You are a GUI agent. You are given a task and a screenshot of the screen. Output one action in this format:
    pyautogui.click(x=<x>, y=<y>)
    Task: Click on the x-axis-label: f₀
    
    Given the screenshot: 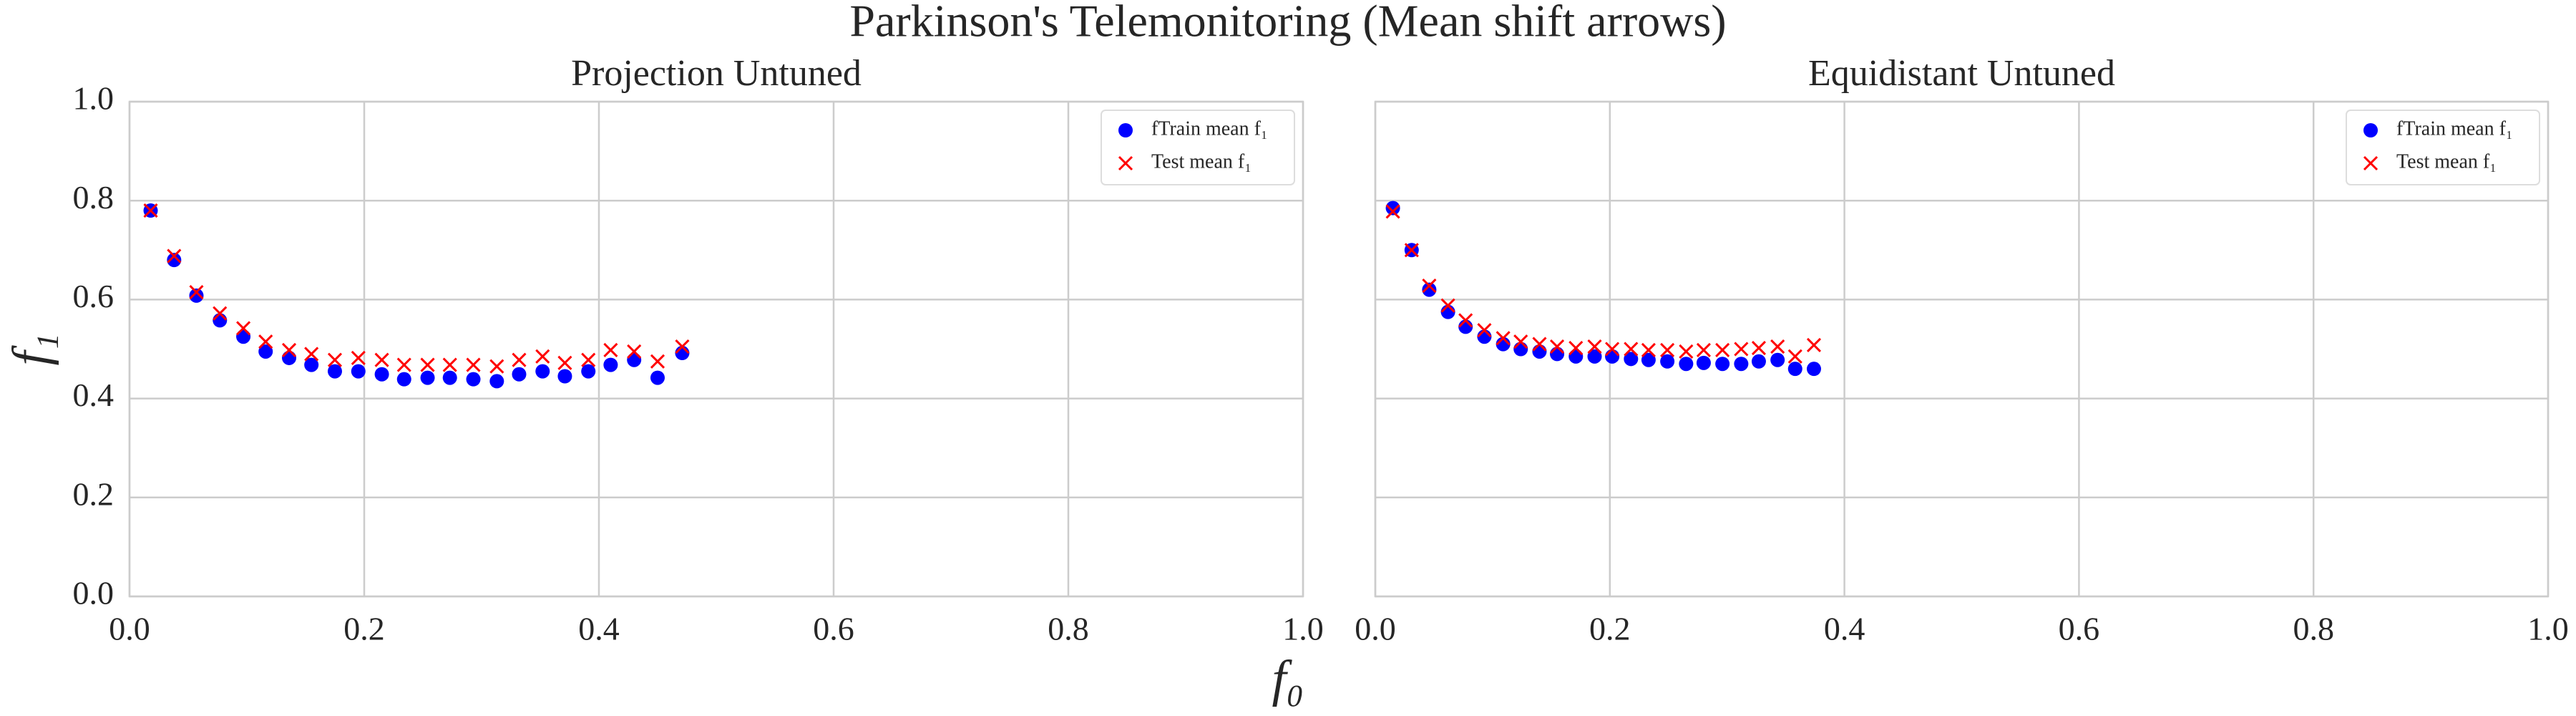 What is the action you would take?
    pyautogui.click(x=1288, y=678)
    